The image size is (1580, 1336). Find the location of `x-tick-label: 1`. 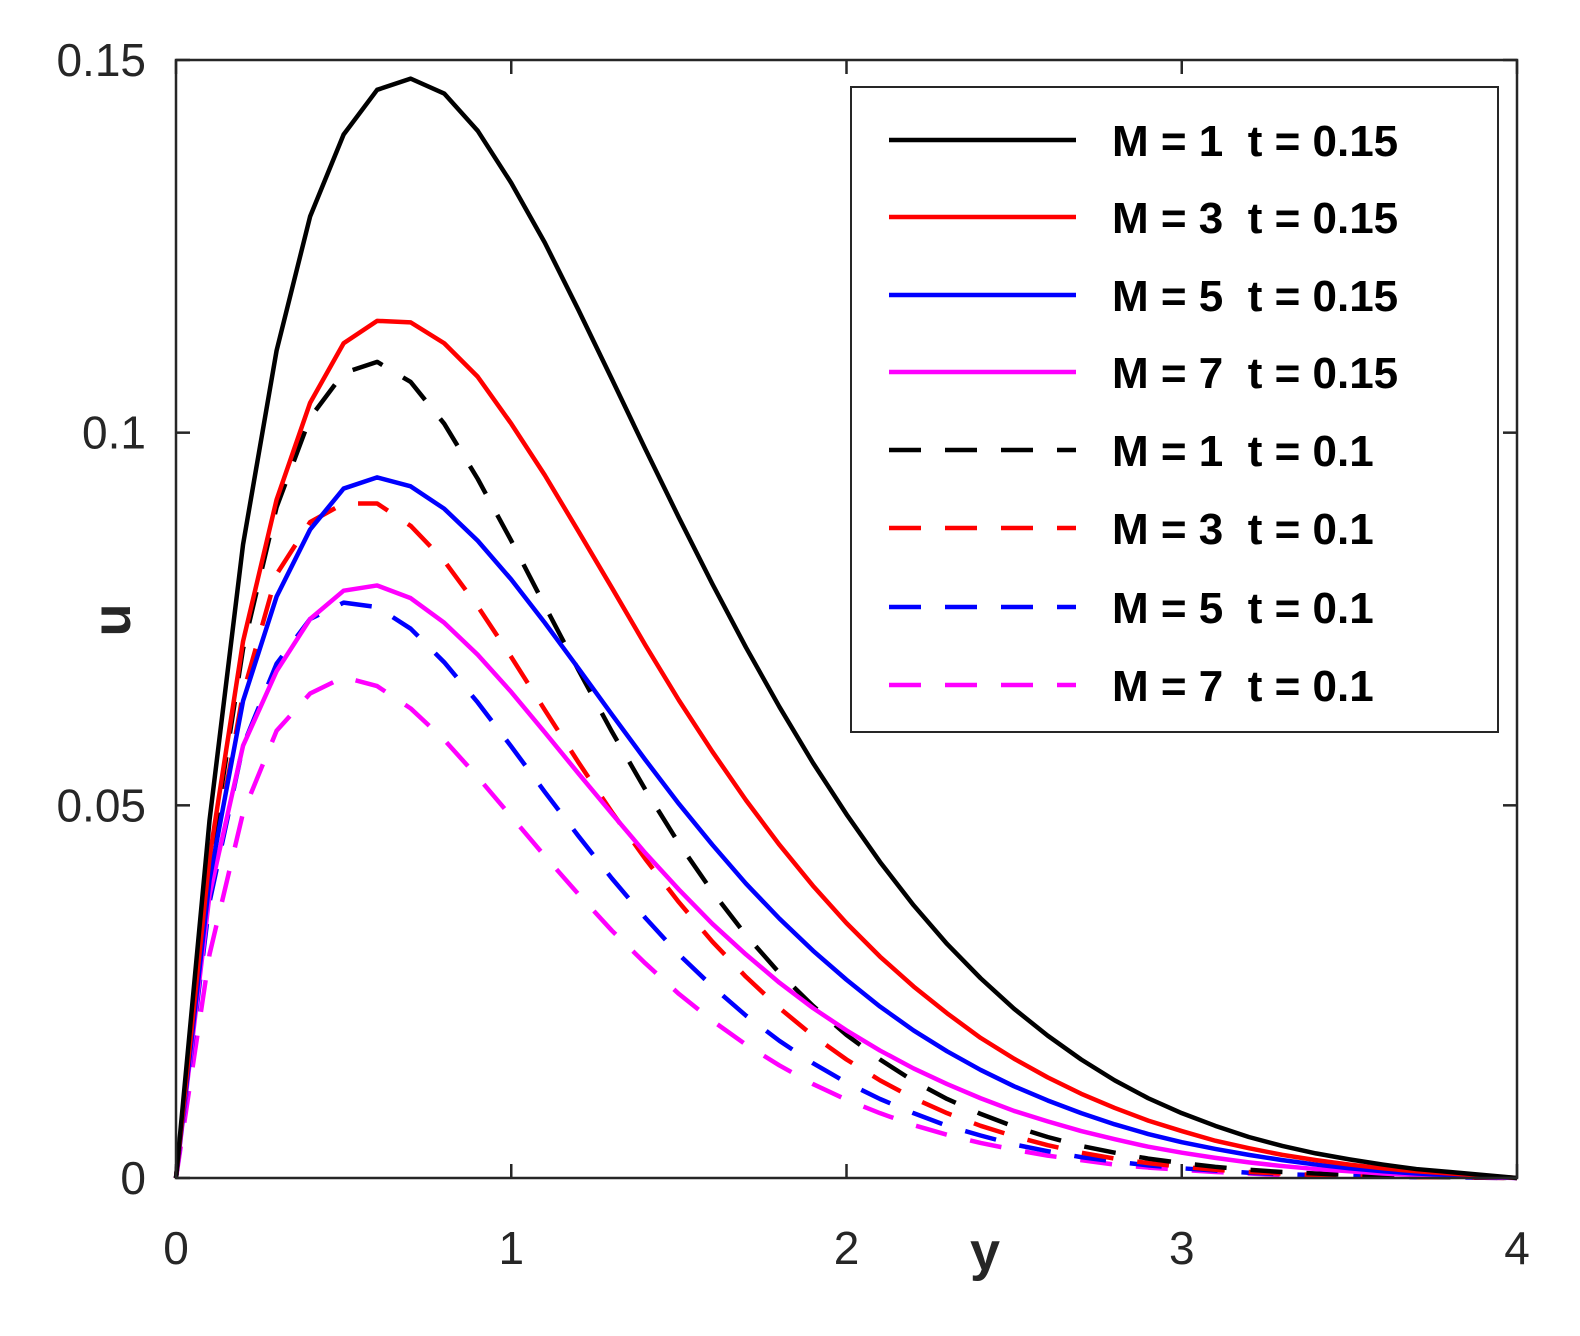

x-tick-label: 1 is located at coordinates (511, 1248).